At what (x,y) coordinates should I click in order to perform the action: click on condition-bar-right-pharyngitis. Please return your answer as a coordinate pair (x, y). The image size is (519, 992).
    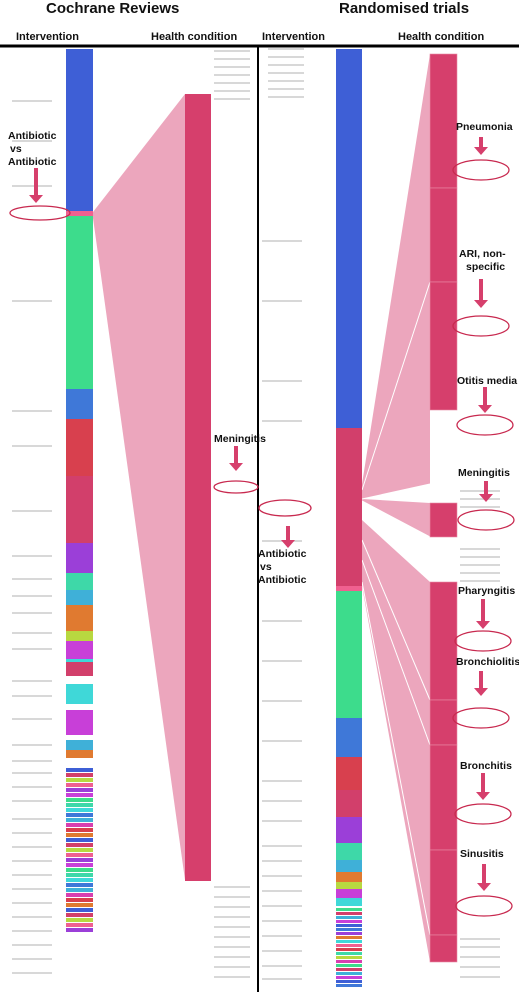
    Looking at the image, I should click on (443, 641).